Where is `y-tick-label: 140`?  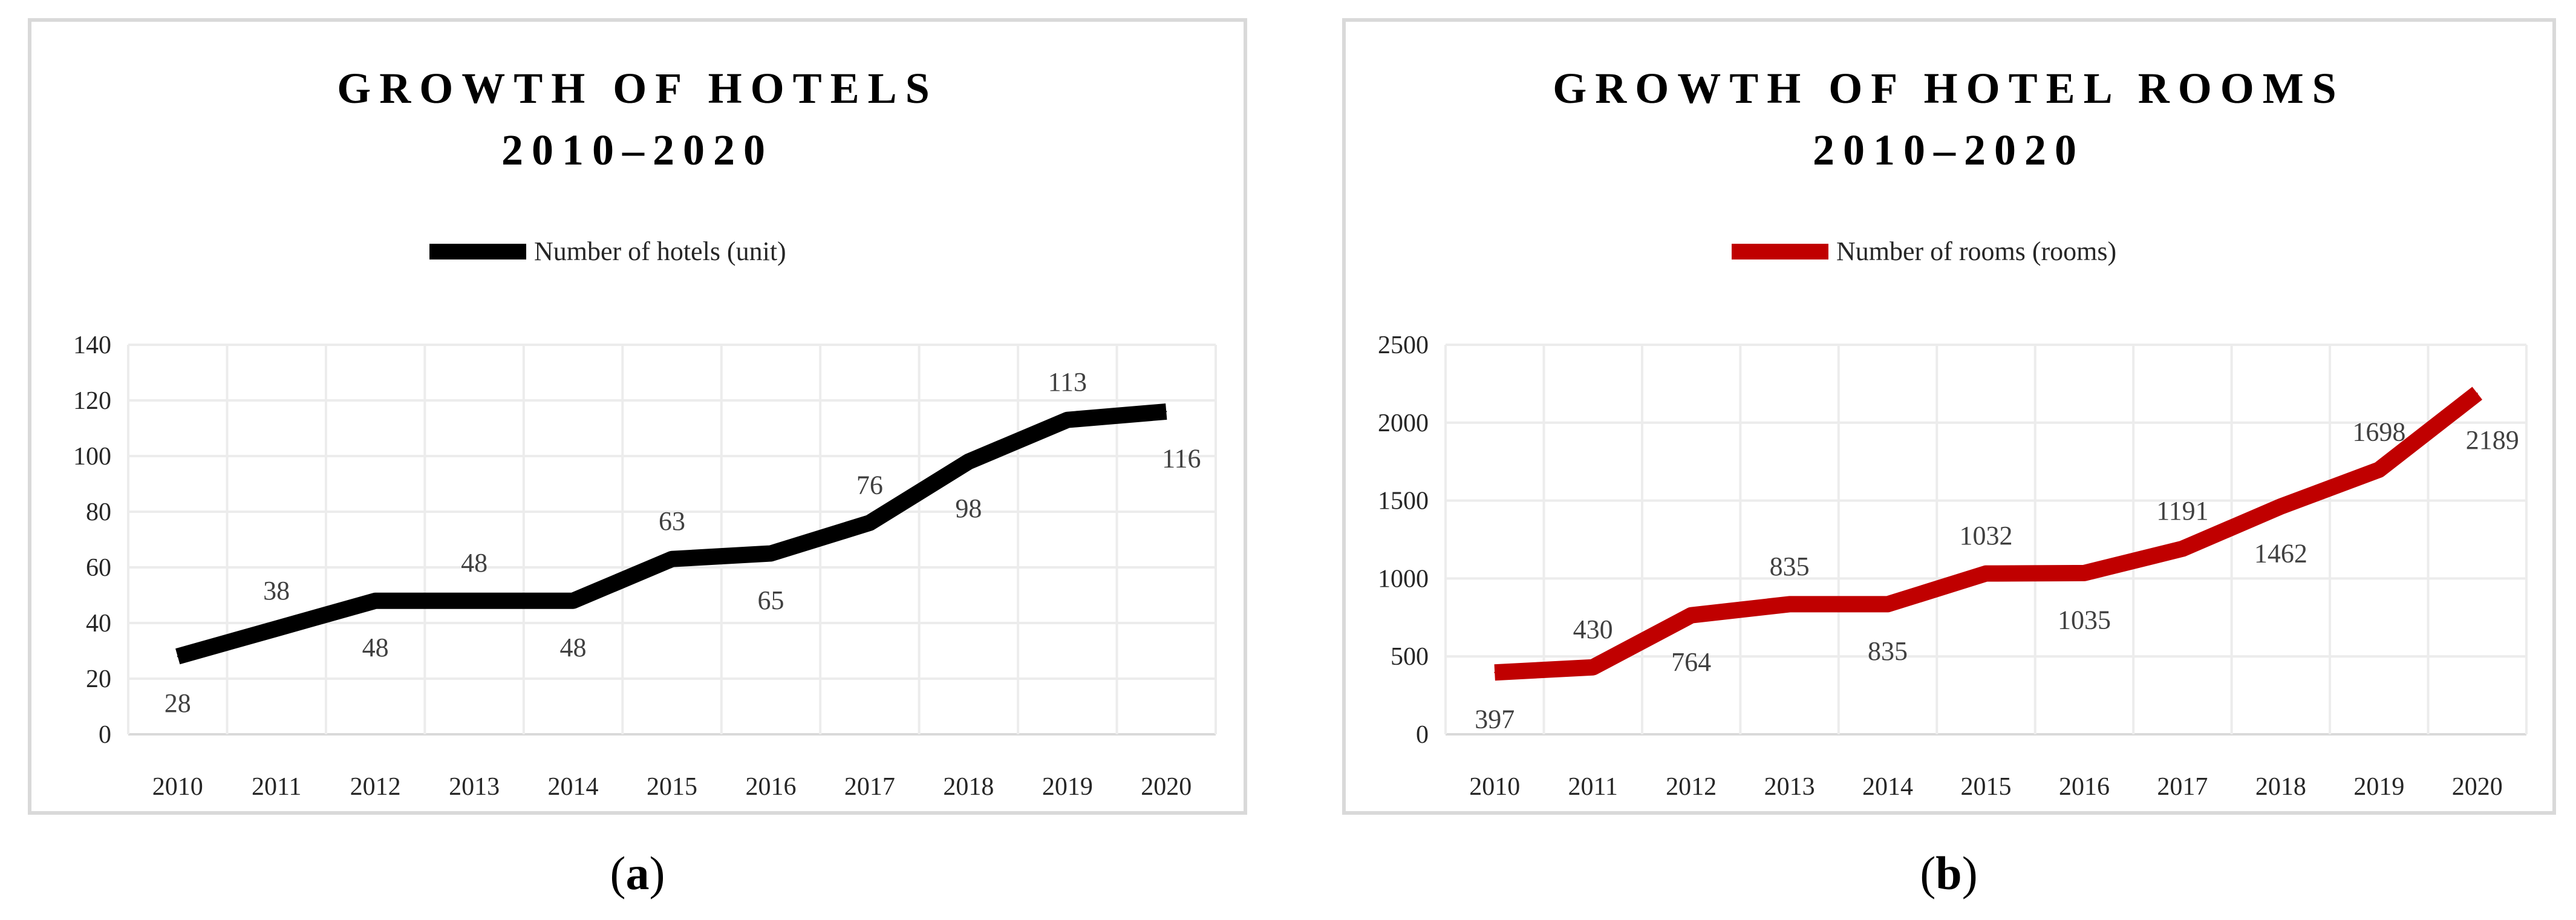 y-tick-label: 140 is located at coordinates (92, 345).